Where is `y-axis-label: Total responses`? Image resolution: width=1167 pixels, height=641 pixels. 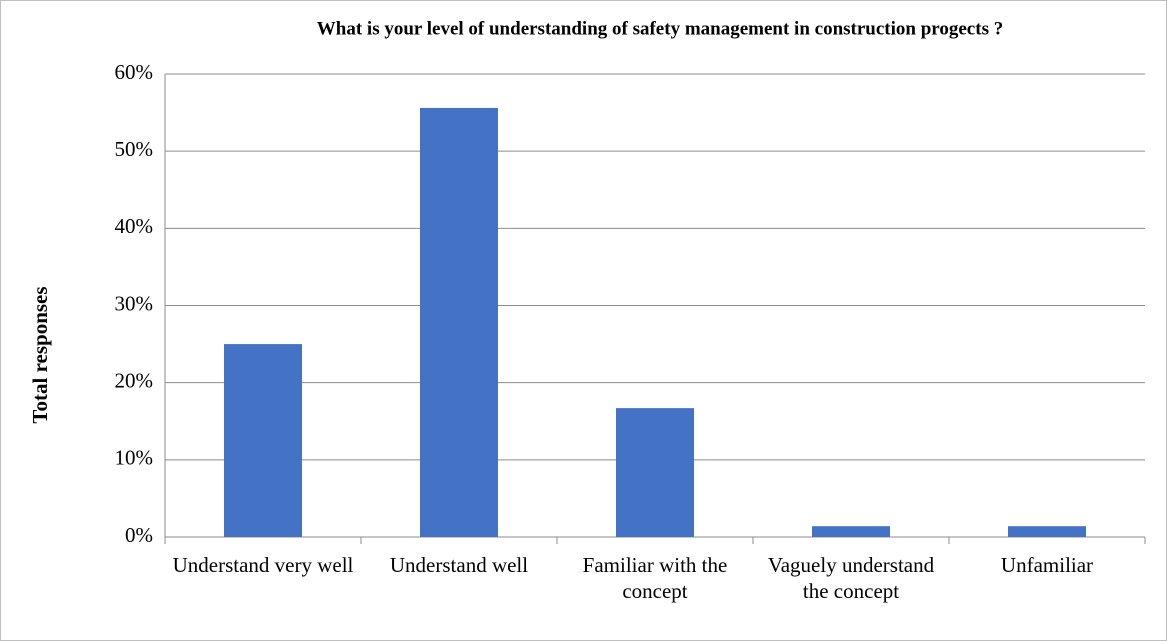 y-axis-label: Total responses is located at coordinates (40, 354).